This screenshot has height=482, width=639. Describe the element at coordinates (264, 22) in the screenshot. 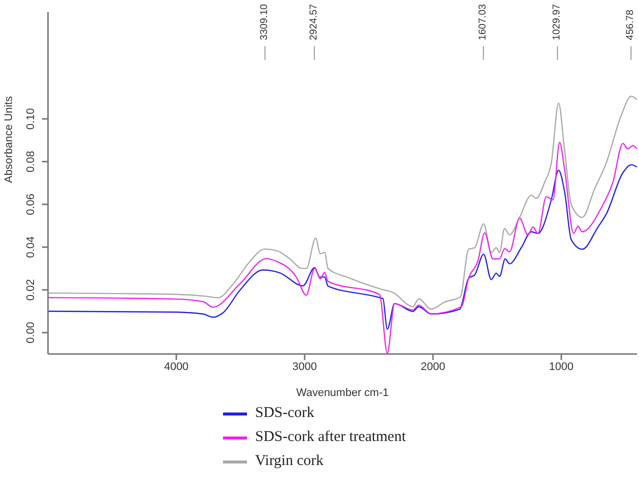

I see `annotation: 3309.10` at that location.